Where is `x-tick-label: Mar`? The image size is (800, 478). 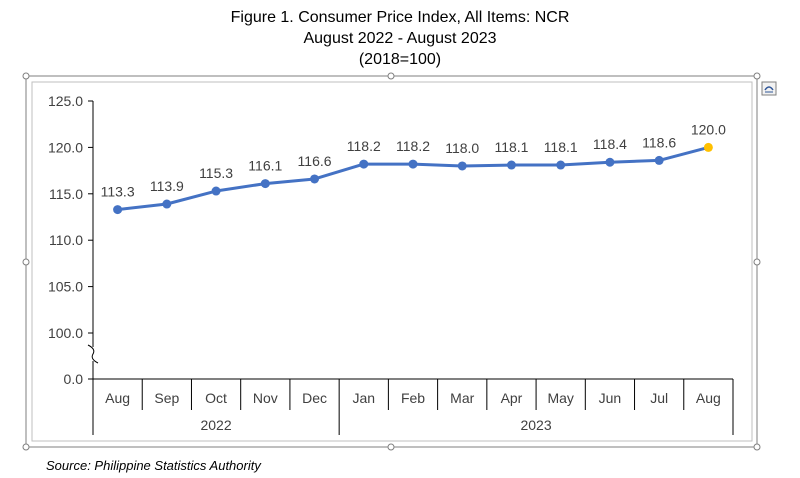
x-tick-label: Mar is located at coordinates (462, 398).